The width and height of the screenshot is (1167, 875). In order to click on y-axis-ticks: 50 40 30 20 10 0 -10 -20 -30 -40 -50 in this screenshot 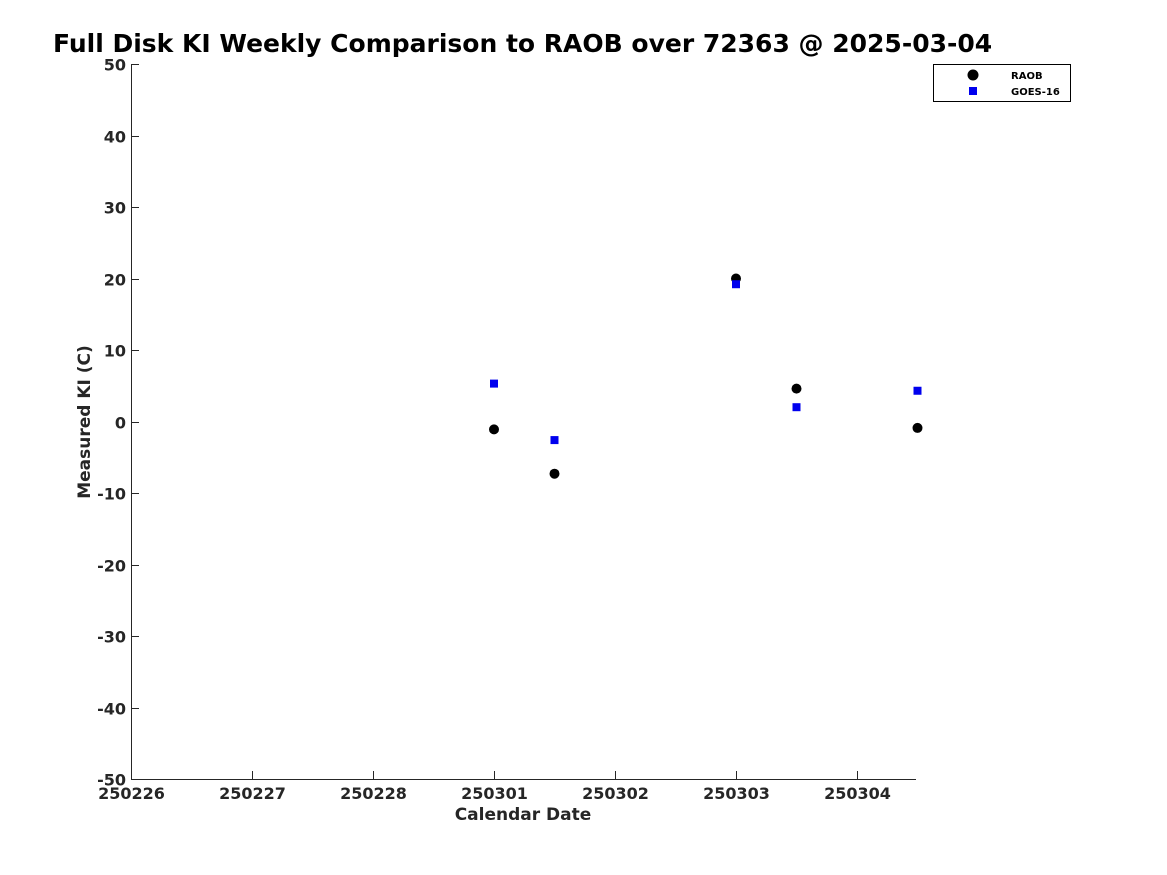, I will do `click(118, 423)`.